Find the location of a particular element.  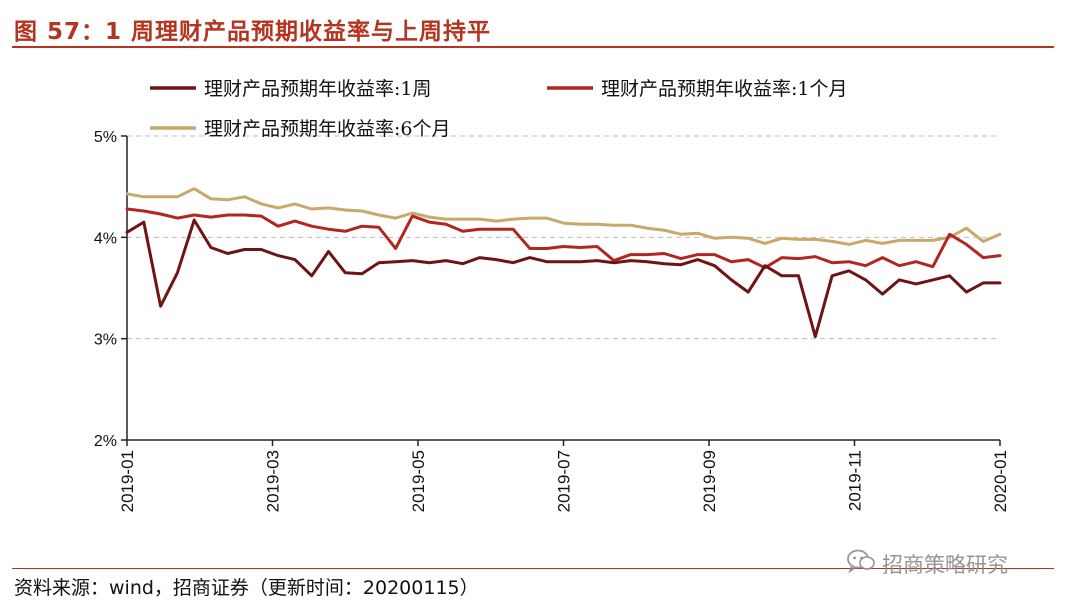

source-note: 资料来源：wind，招商证券（更新时间：20200115） is located at coordinates (246, 588).